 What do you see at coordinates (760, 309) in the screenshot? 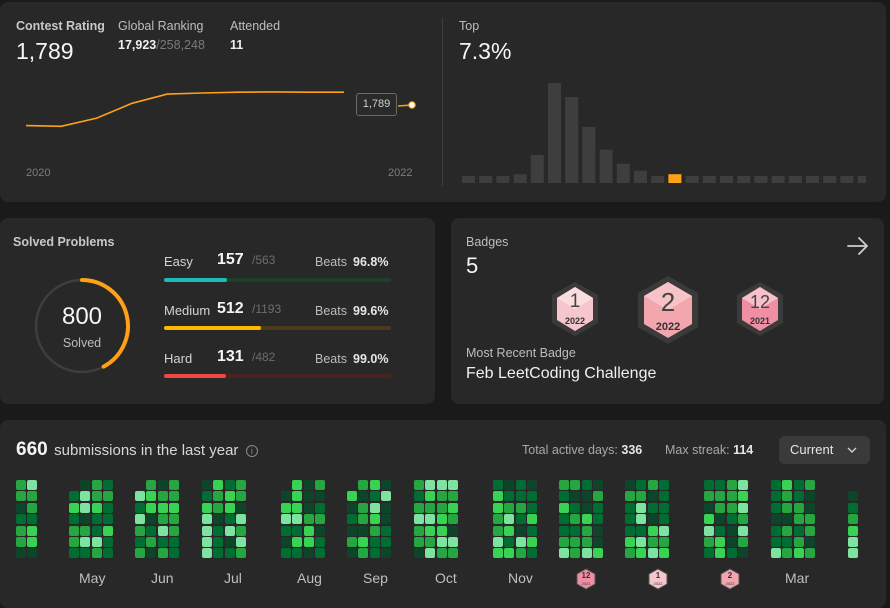
I see `badge-12-2021: 12 2021` at bounding box center [760, 309].